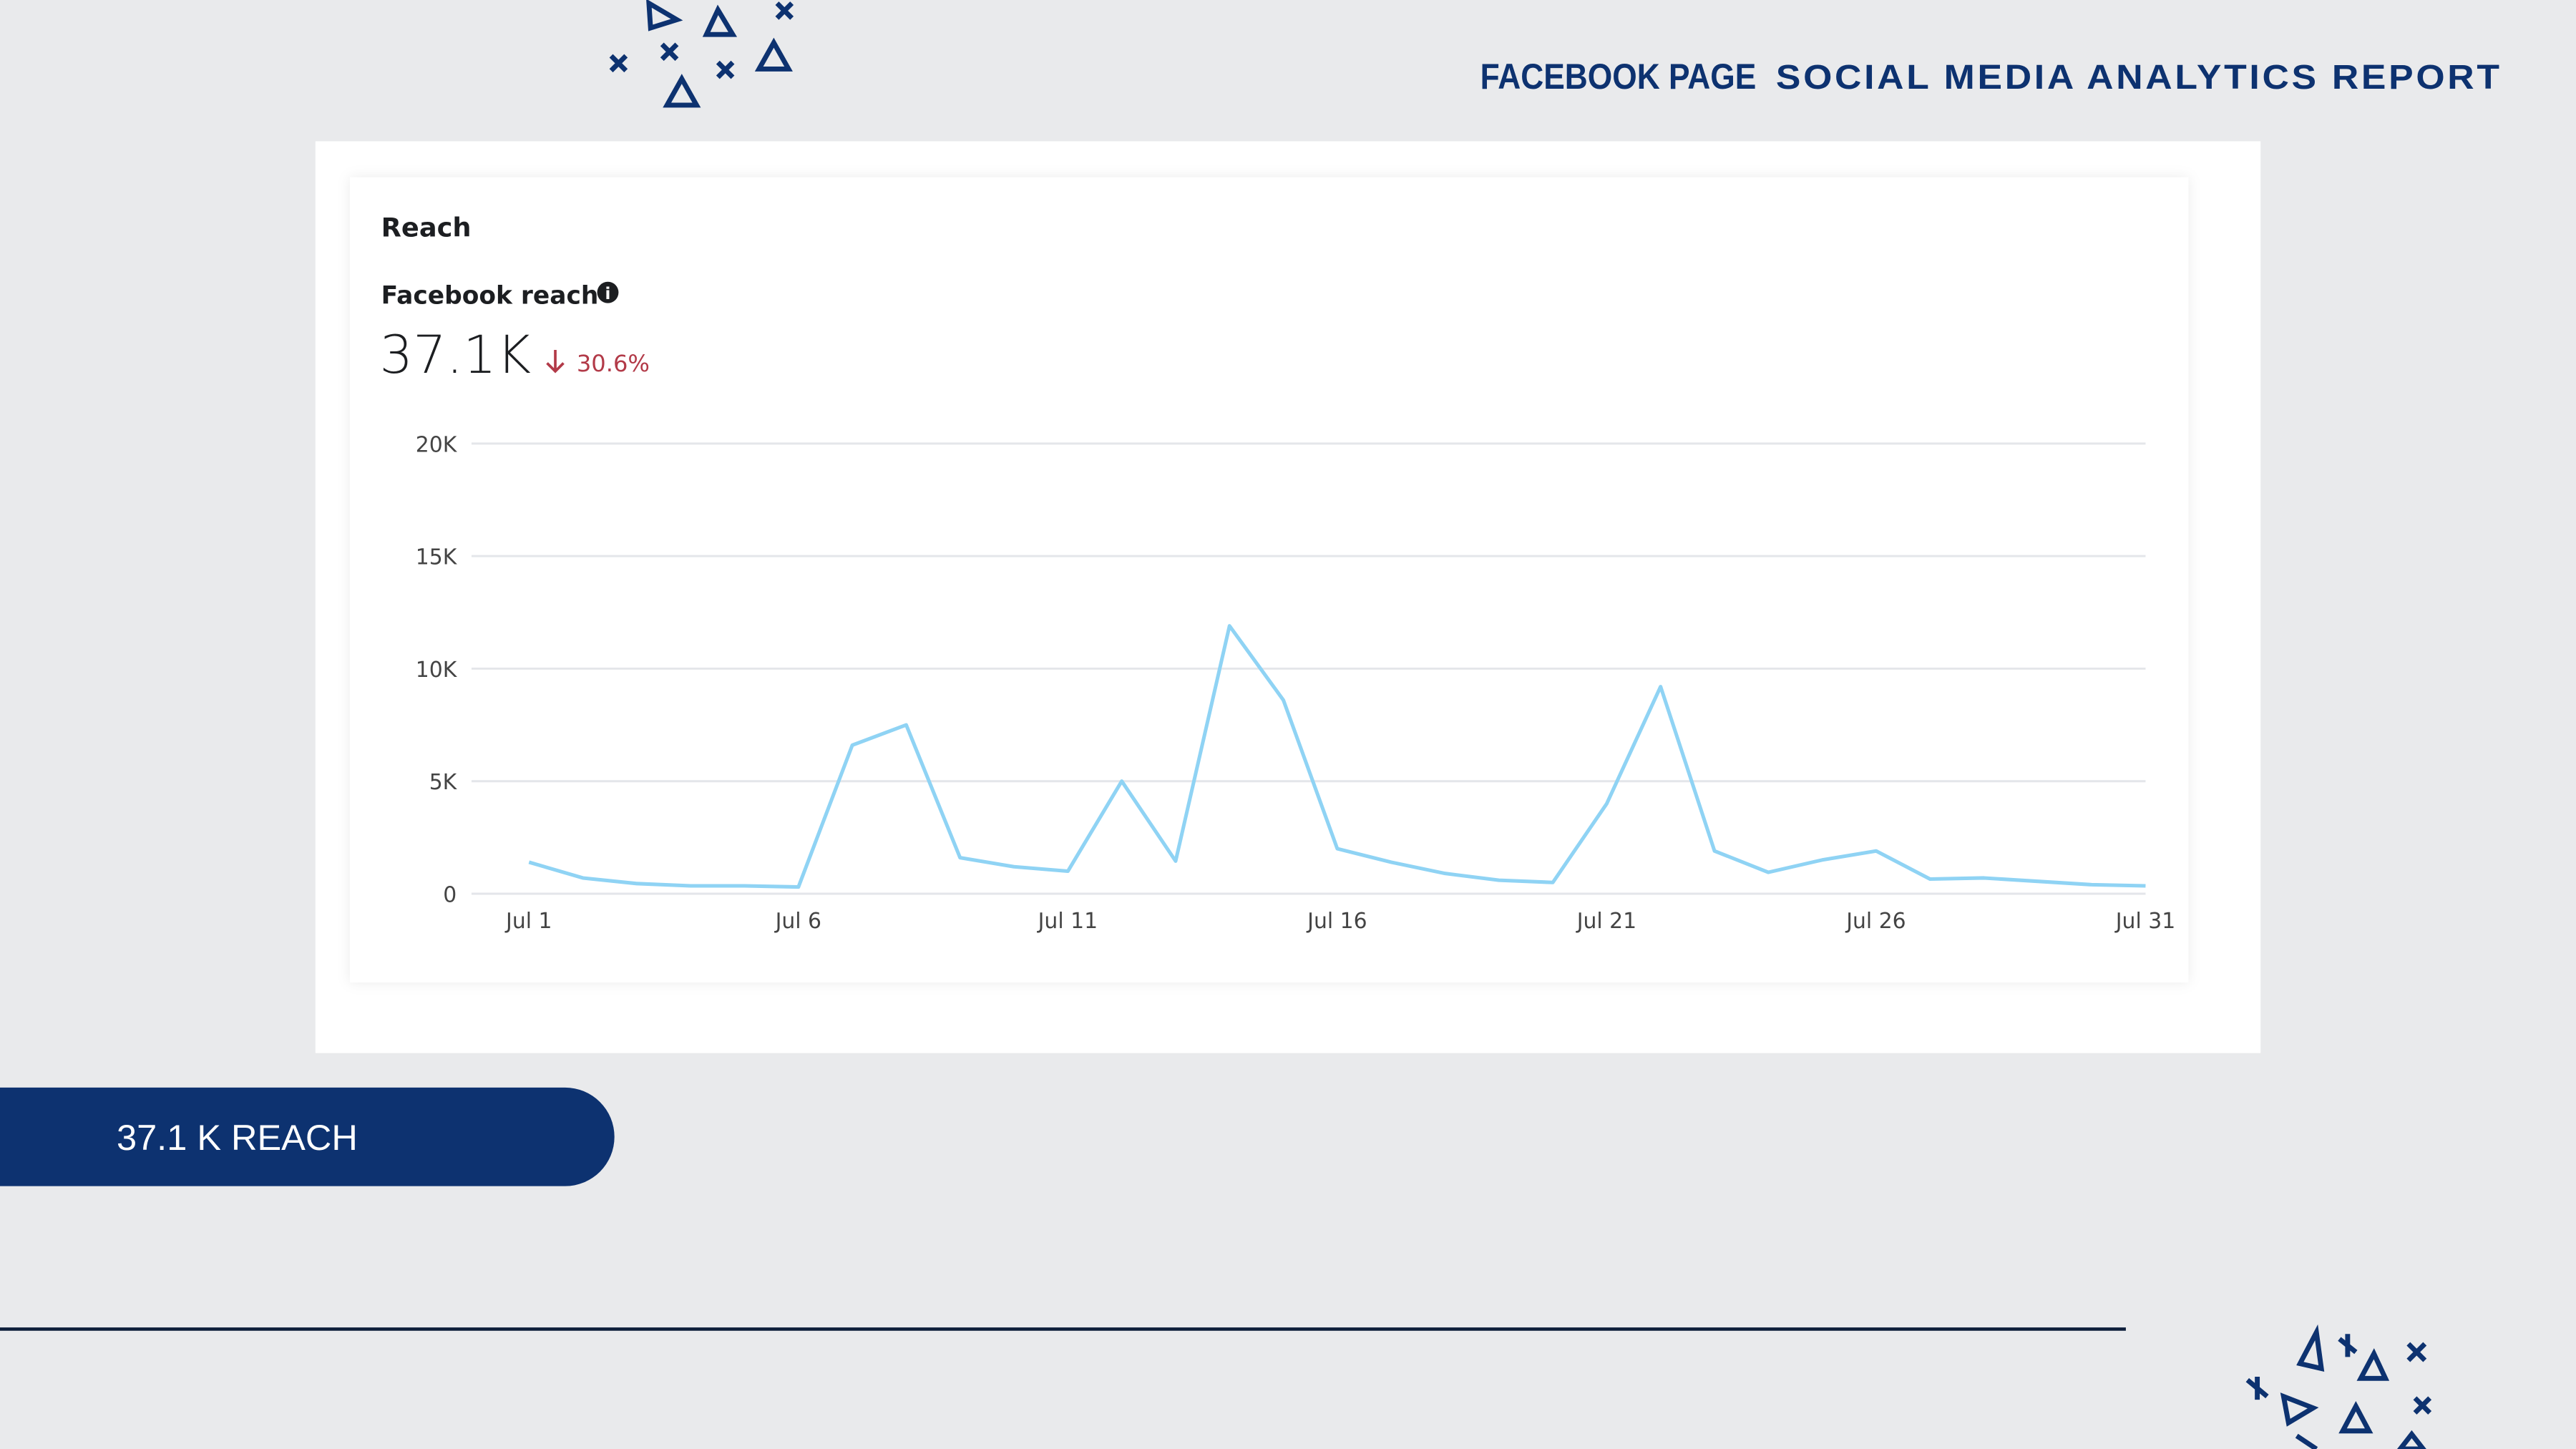  Describe the element at coordinates (443, 782) in the screenshot. I see `y-tick-label: 5K` at that location.